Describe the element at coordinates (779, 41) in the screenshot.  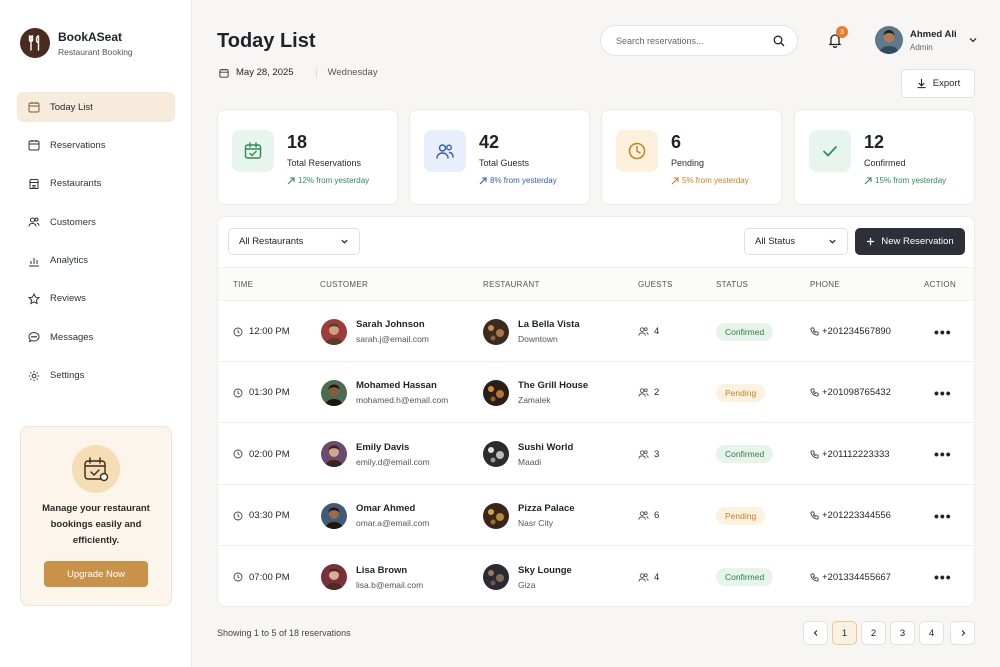
I see `search-icon` at that location.